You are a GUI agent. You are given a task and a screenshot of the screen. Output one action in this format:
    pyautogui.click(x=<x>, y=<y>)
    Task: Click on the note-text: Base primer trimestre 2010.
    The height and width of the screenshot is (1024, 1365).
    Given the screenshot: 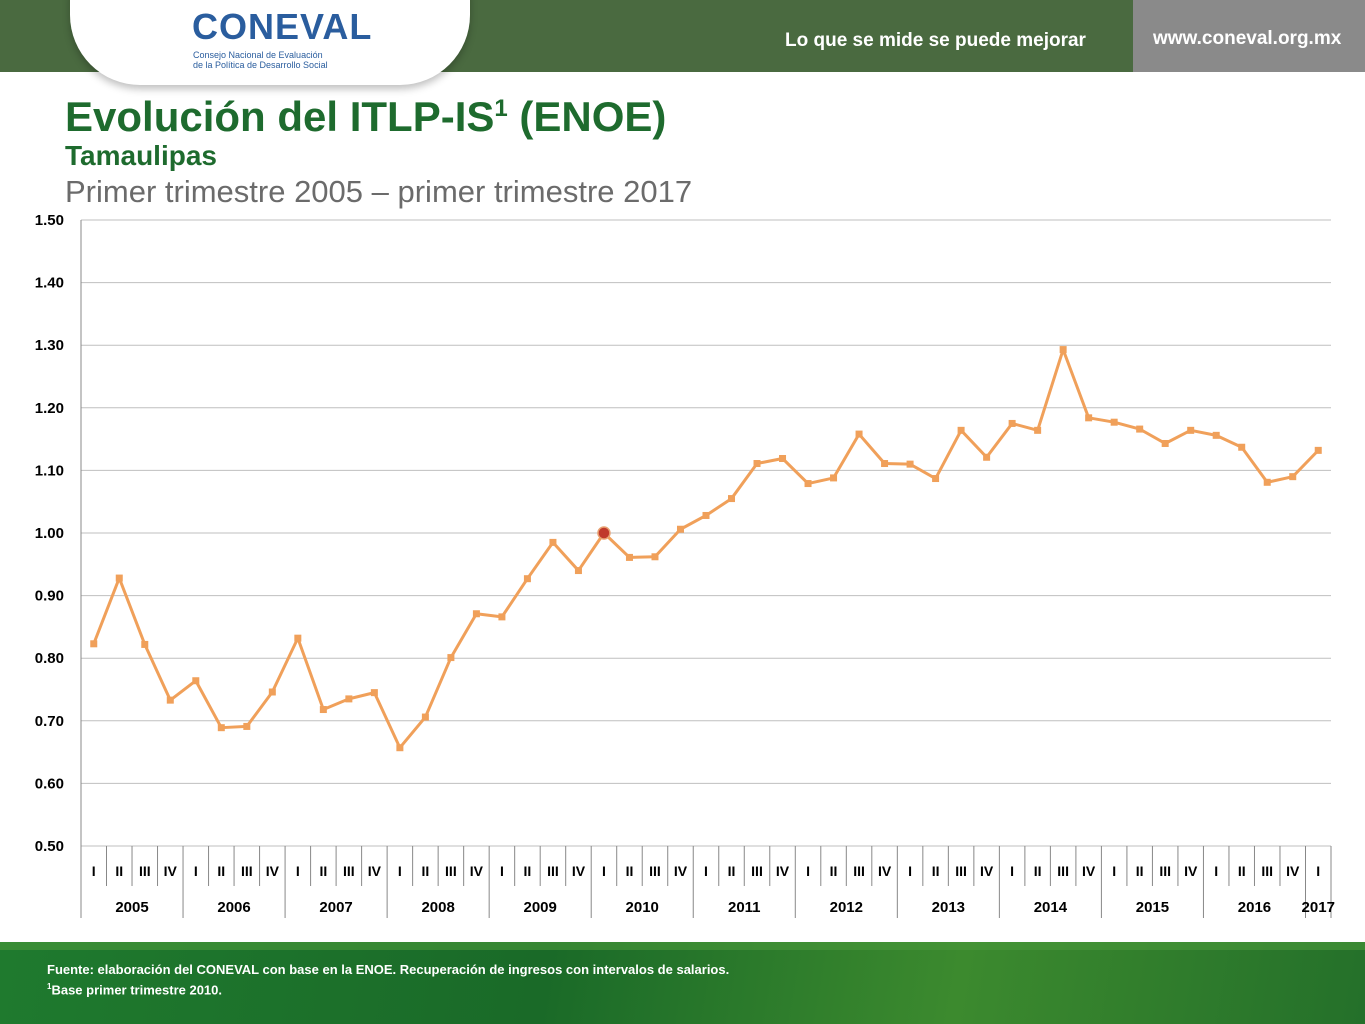 What is the action you would take?
    pyautogui.click(x=136, y=990)
    